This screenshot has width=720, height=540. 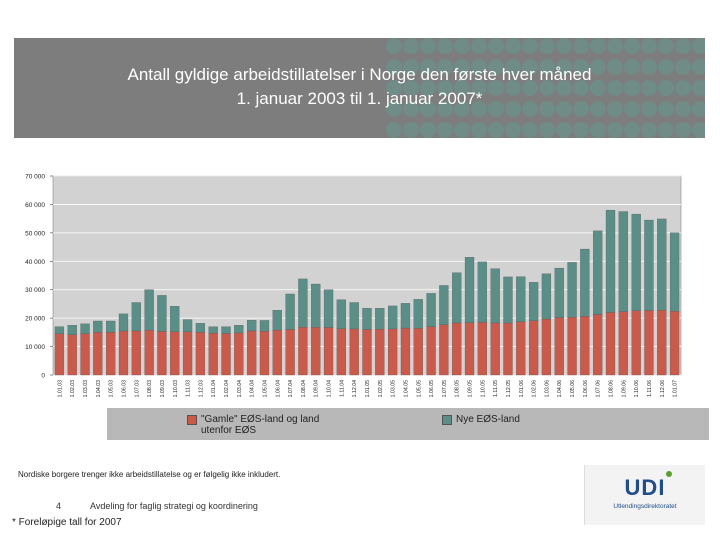 I want to click on x-tick-label: 1.08.06, so click(x=612, y=388).